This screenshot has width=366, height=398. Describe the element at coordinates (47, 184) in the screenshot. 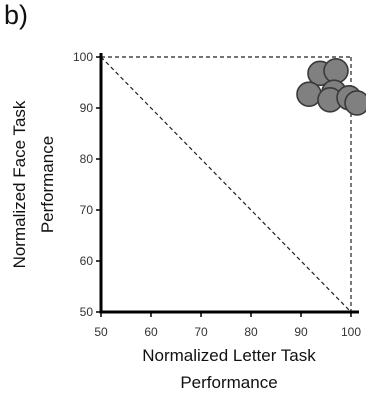

I see `y-axis-title-line: Performance` at that location.